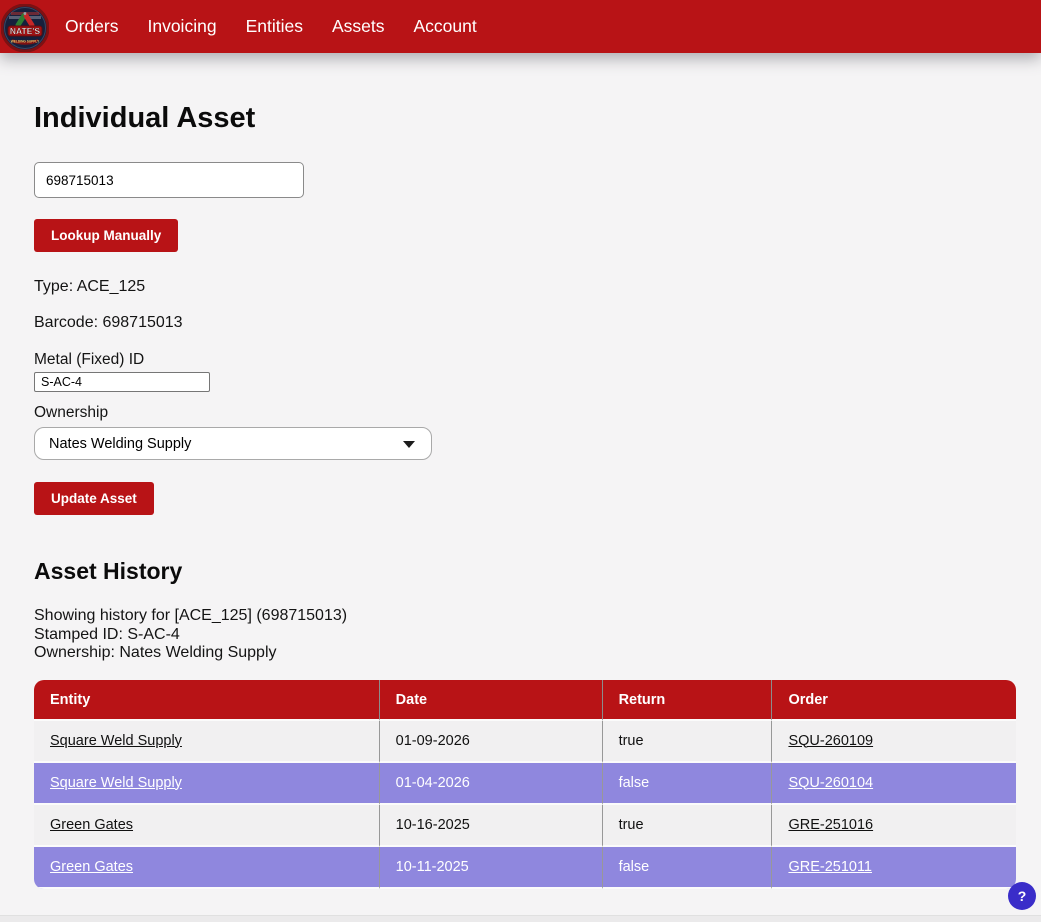 This screenshot has height=922, width=1041. I want to click on order-cell: SQU-260109, so click(894, 742).